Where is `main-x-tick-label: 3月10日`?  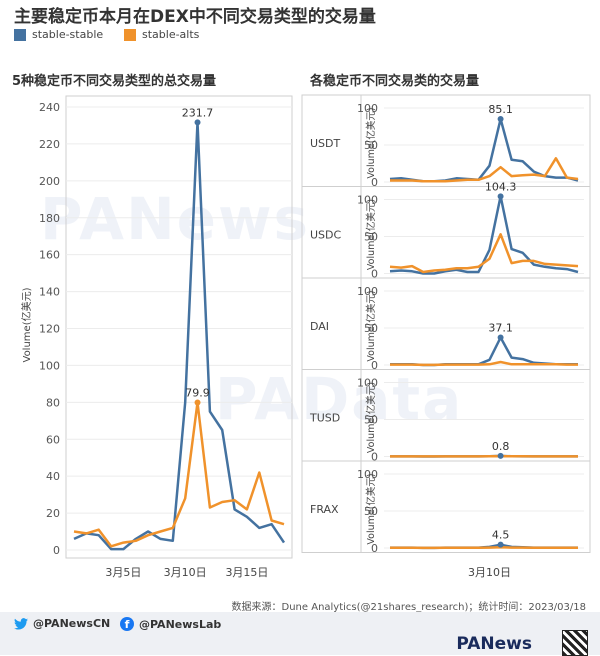 main-x-tick-label: 3月10日 is located at coordinates (185, 572).